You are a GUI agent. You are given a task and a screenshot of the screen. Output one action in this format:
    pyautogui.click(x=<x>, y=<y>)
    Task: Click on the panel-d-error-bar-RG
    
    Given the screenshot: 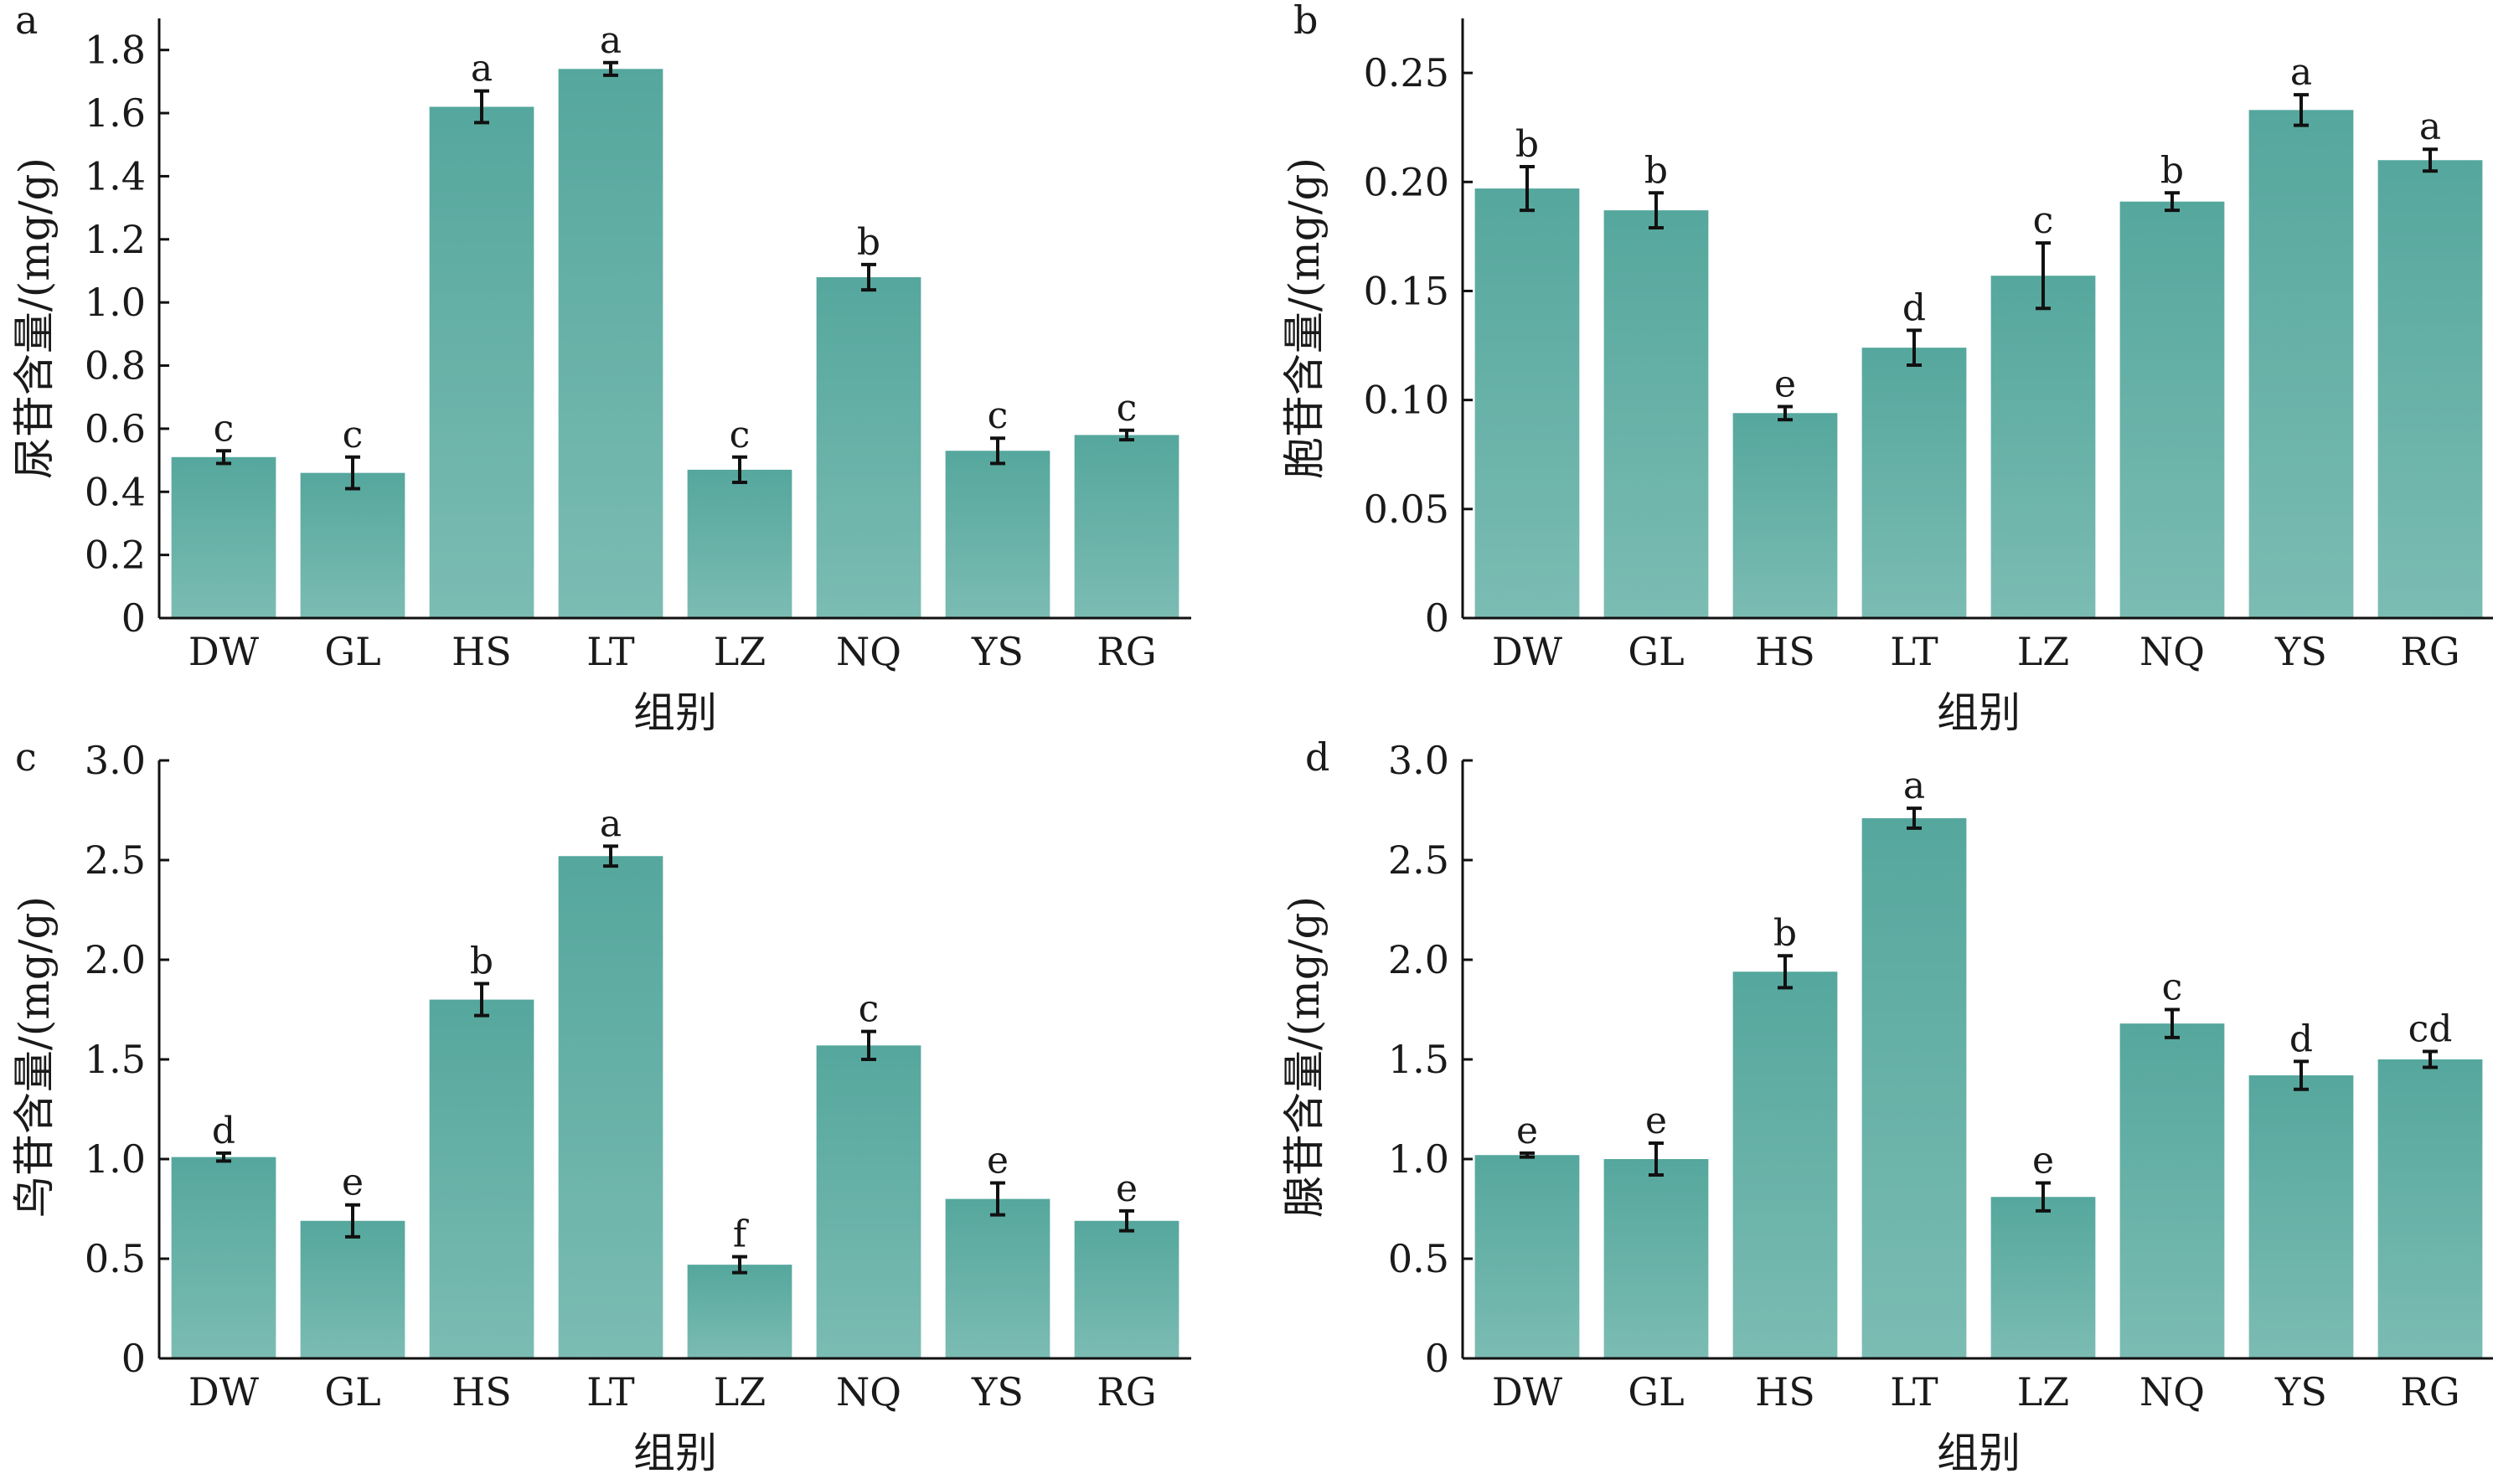 What is the action you would take?
    pyautogui.click(x=2430, y=1059)
    